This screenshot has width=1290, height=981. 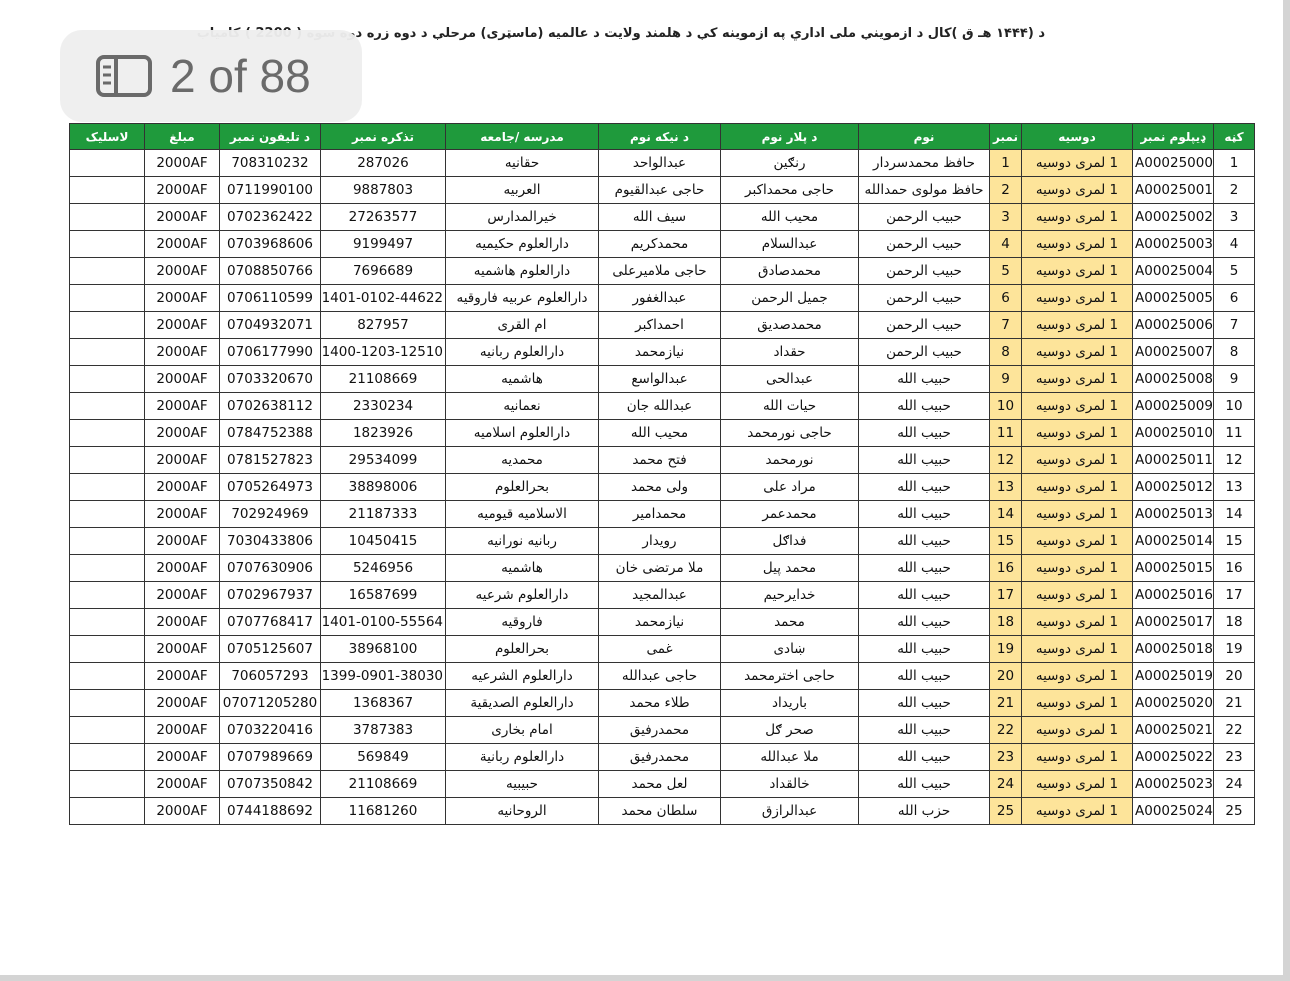 What do you see at coordinates (1173, 136) in the screenshot?
I see `column-header: ډیپلوم نمبر` at bounding box center [1173, 136].